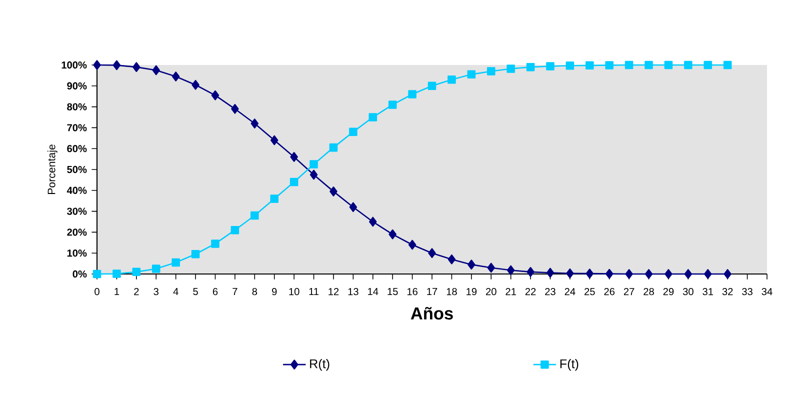  What do you see at coordinates (76, 190) in the screenshot?
I see `y-tick-label: 40%` at bounding box center [76, 190].